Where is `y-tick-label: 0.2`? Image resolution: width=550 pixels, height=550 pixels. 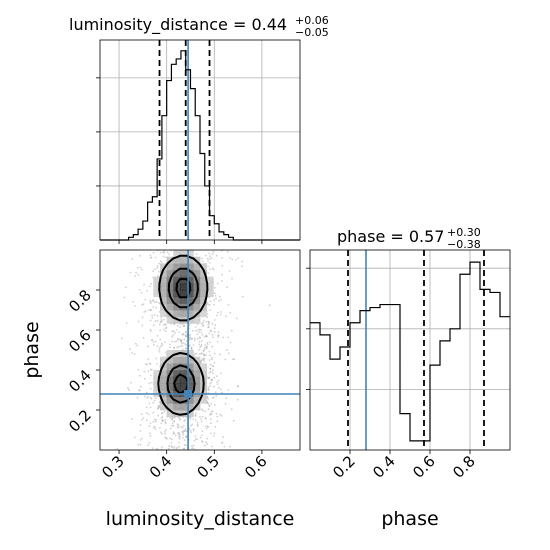
y-tick-label: 0.2 is located at coordinates (80, 421).